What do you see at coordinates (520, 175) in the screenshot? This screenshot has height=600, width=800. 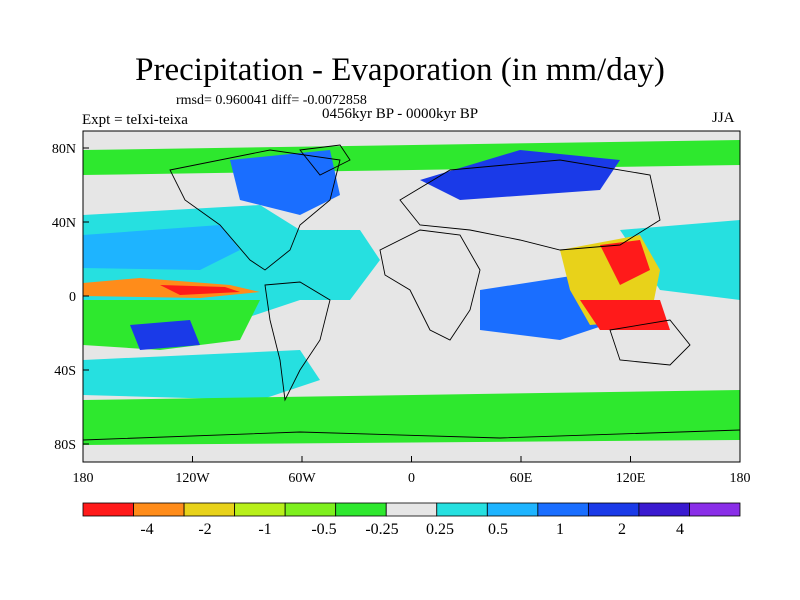 I see `eurasia-dark-blue-patch` at bounding box center [520, 175].